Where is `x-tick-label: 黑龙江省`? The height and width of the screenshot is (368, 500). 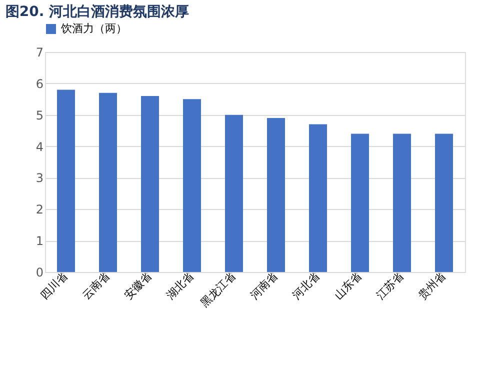 x-tick-label: 黑龙江省 is located at coordinates (218, 290).